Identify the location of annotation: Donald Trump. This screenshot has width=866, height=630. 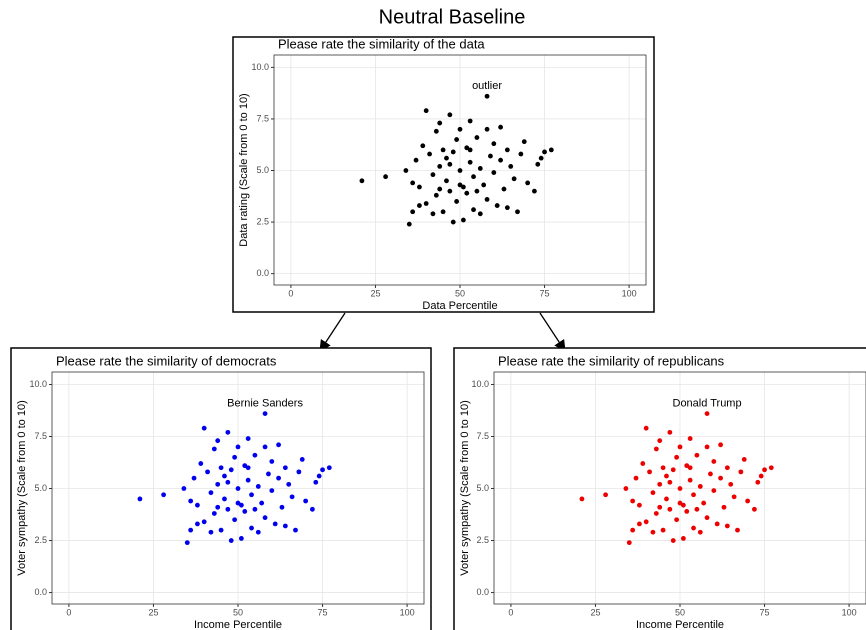
(707, 404).